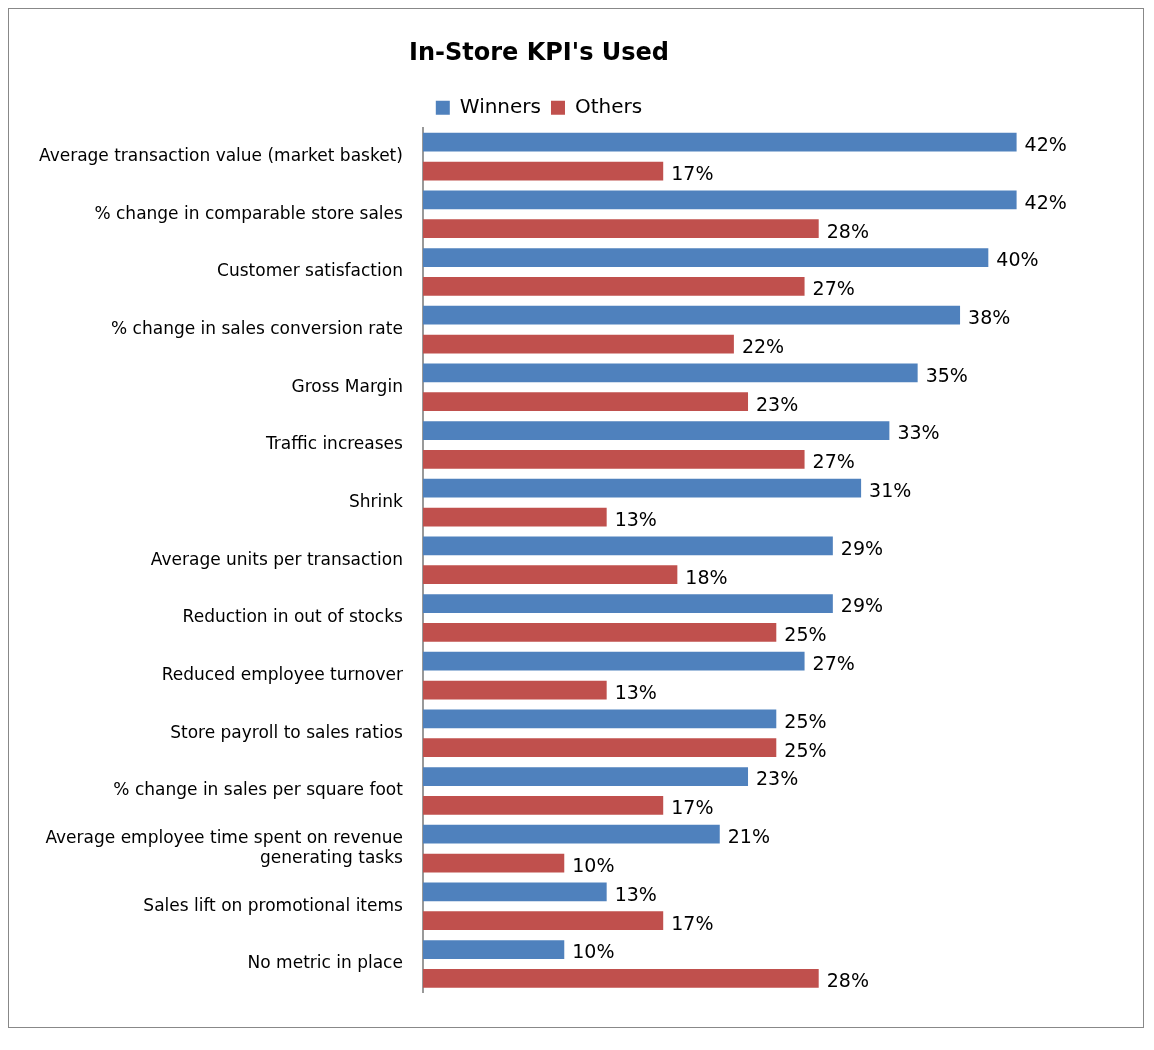  What do you see at coordinates (282, 674) in the screenshot?
I see `y-tick-label: Reduced employee turnover` at bounding box center [282, 674].